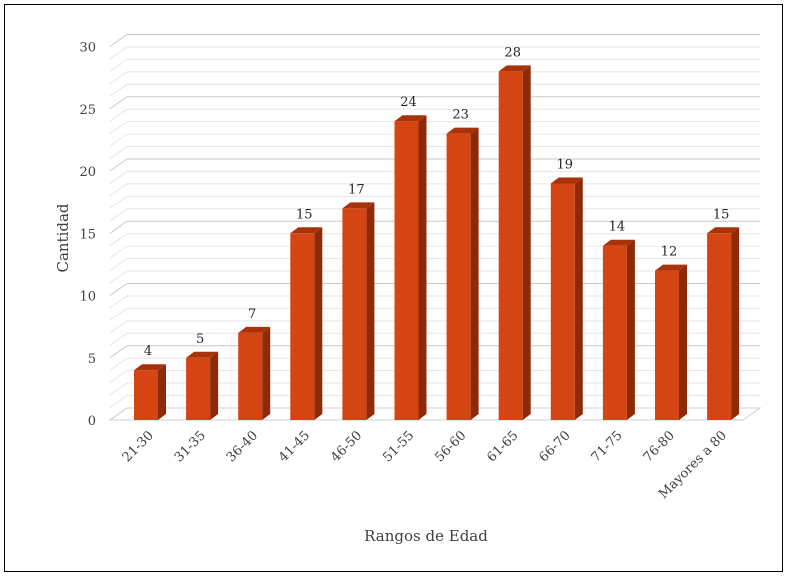 Image resolution: width=789 pixels, height=578 pixels. Describe the element at coordinates (408, 102) in the screenshot. I see `data-label: 24` at that location.